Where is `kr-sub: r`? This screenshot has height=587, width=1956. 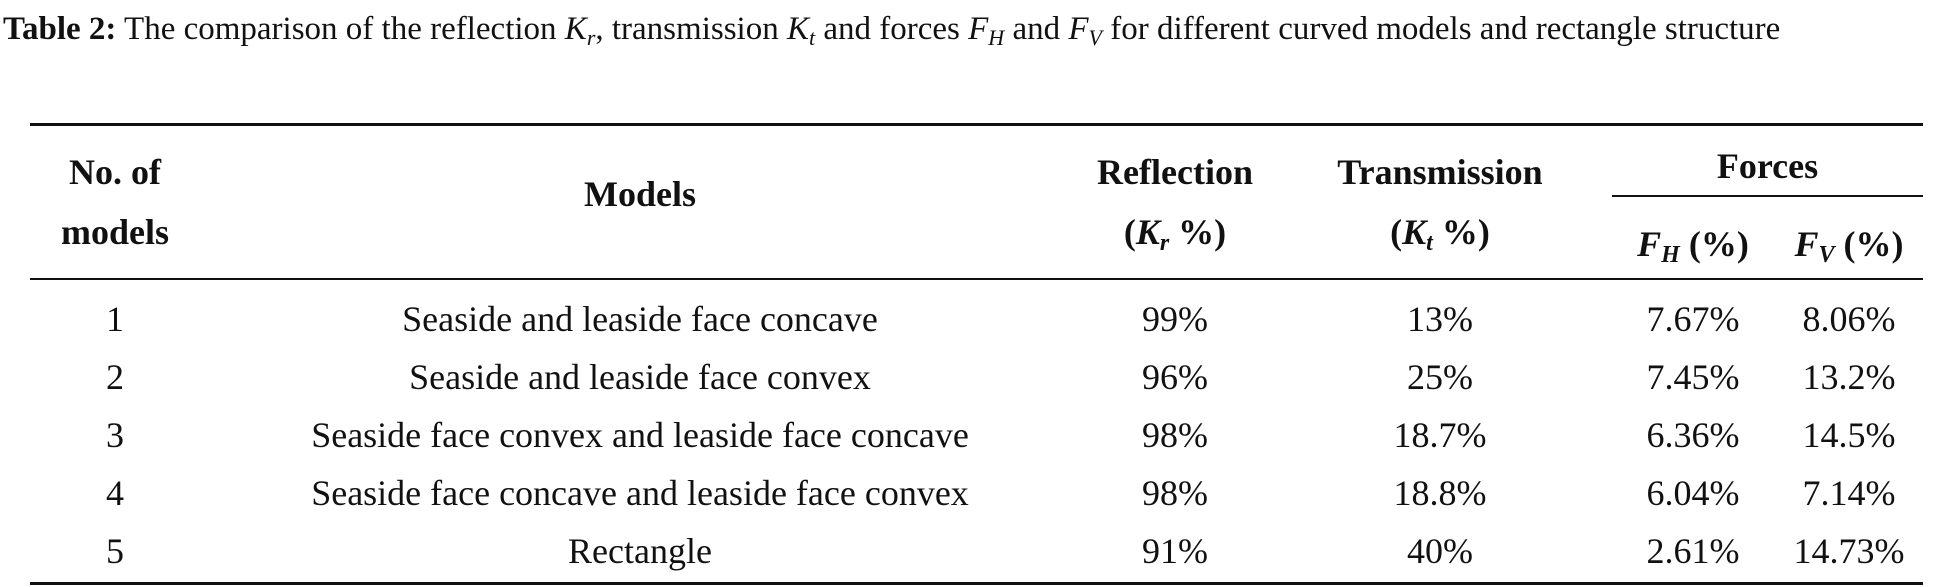
kr-sub: r is located at coordinates (591, 37).